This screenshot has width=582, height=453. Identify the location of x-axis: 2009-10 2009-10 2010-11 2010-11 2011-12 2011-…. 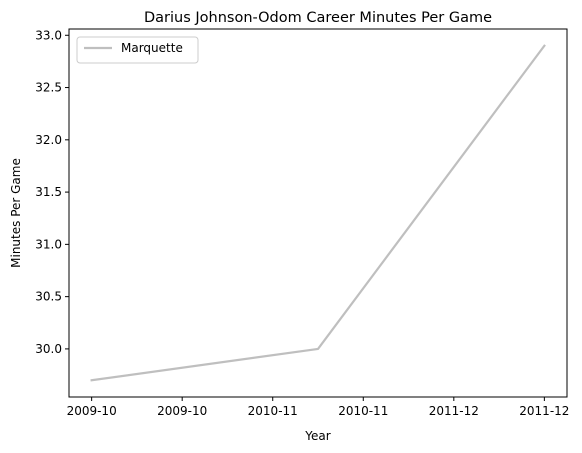
(318, 407).